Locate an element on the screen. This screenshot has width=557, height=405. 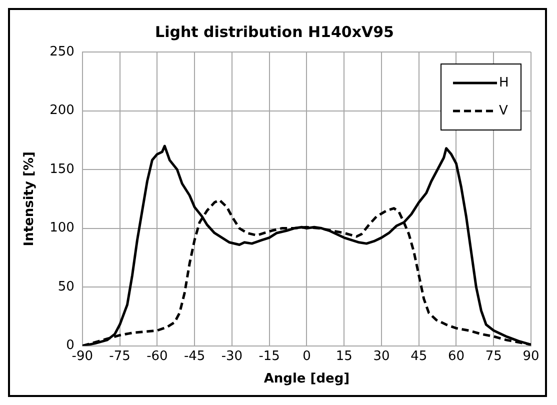
y-axis-title: Intensity [%] is located at coordinates (30, 199).